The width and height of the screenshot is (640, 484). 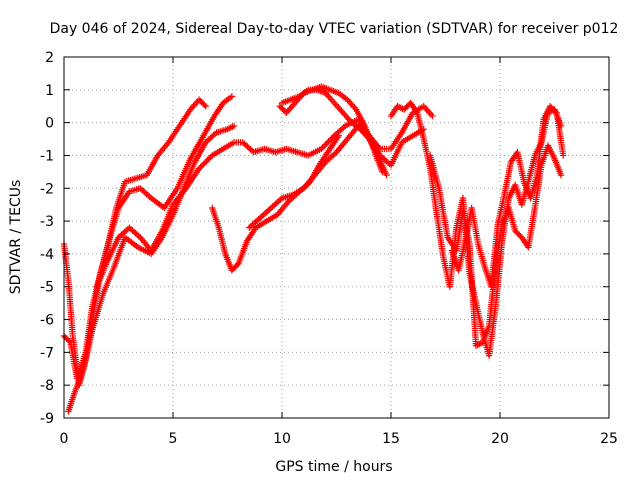 I want to click on y-tick-label: -2, so click(x=47, y=189).